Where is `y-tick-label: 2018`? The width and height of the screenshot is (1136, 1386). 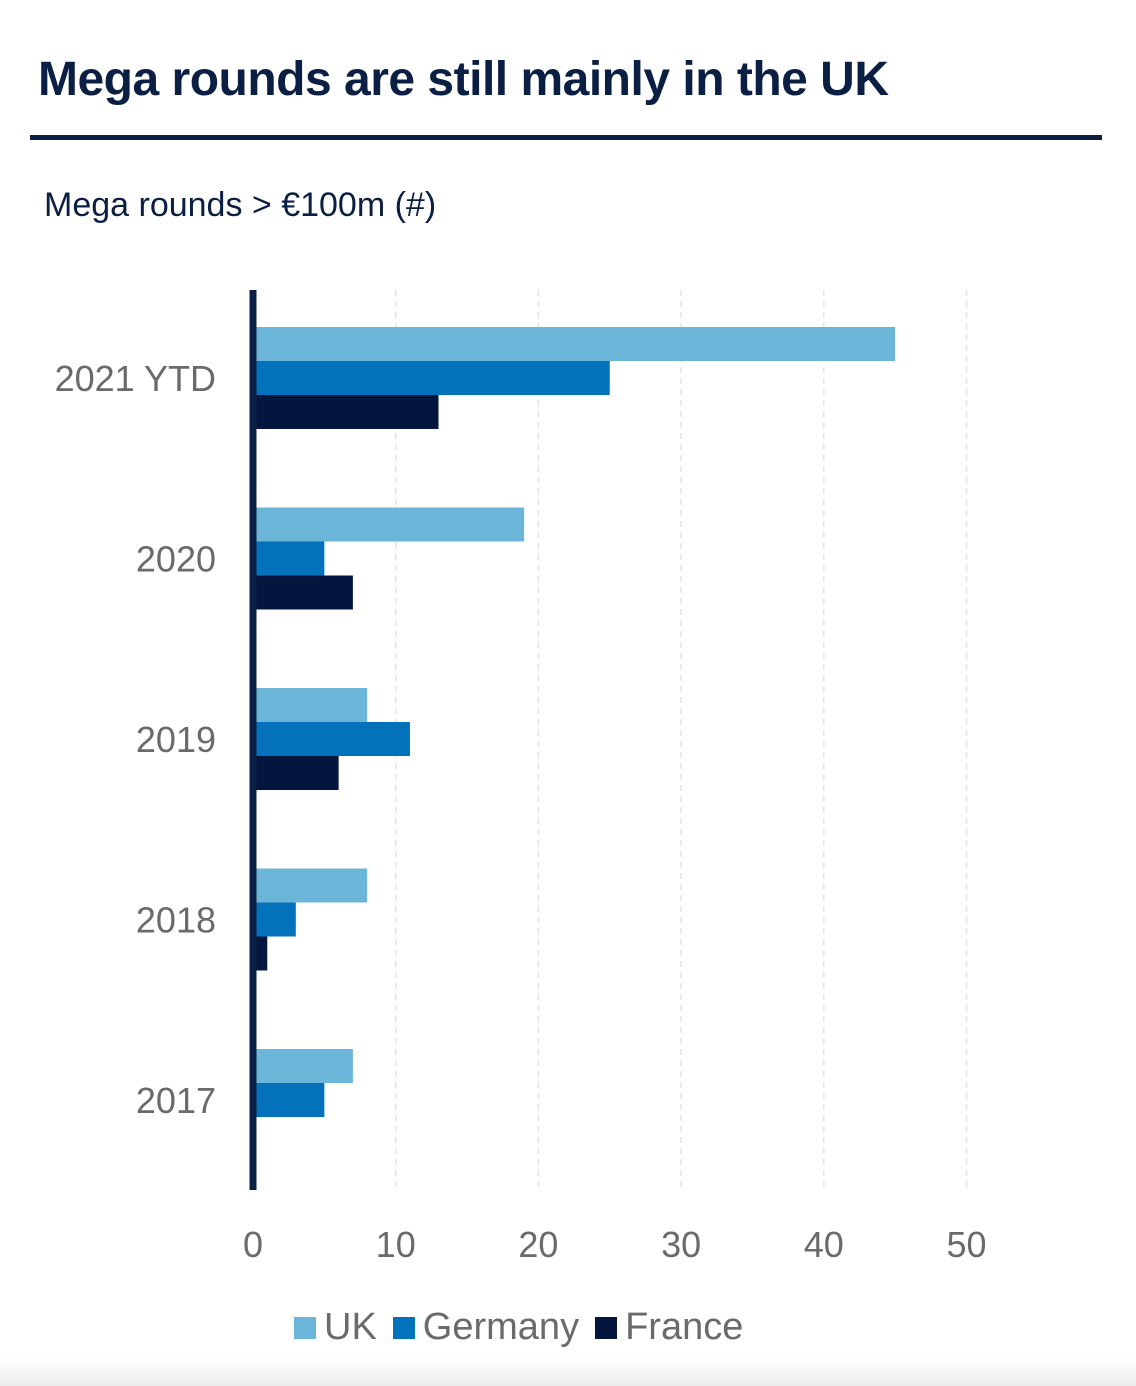 y-tick-label: 2018 is located at coordinates (176, 920).